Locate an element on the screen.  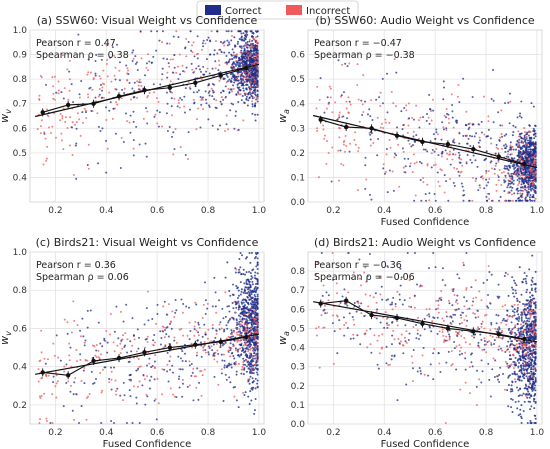
x-axis-label: Fused Confidence is located at coordinates (425, 222).